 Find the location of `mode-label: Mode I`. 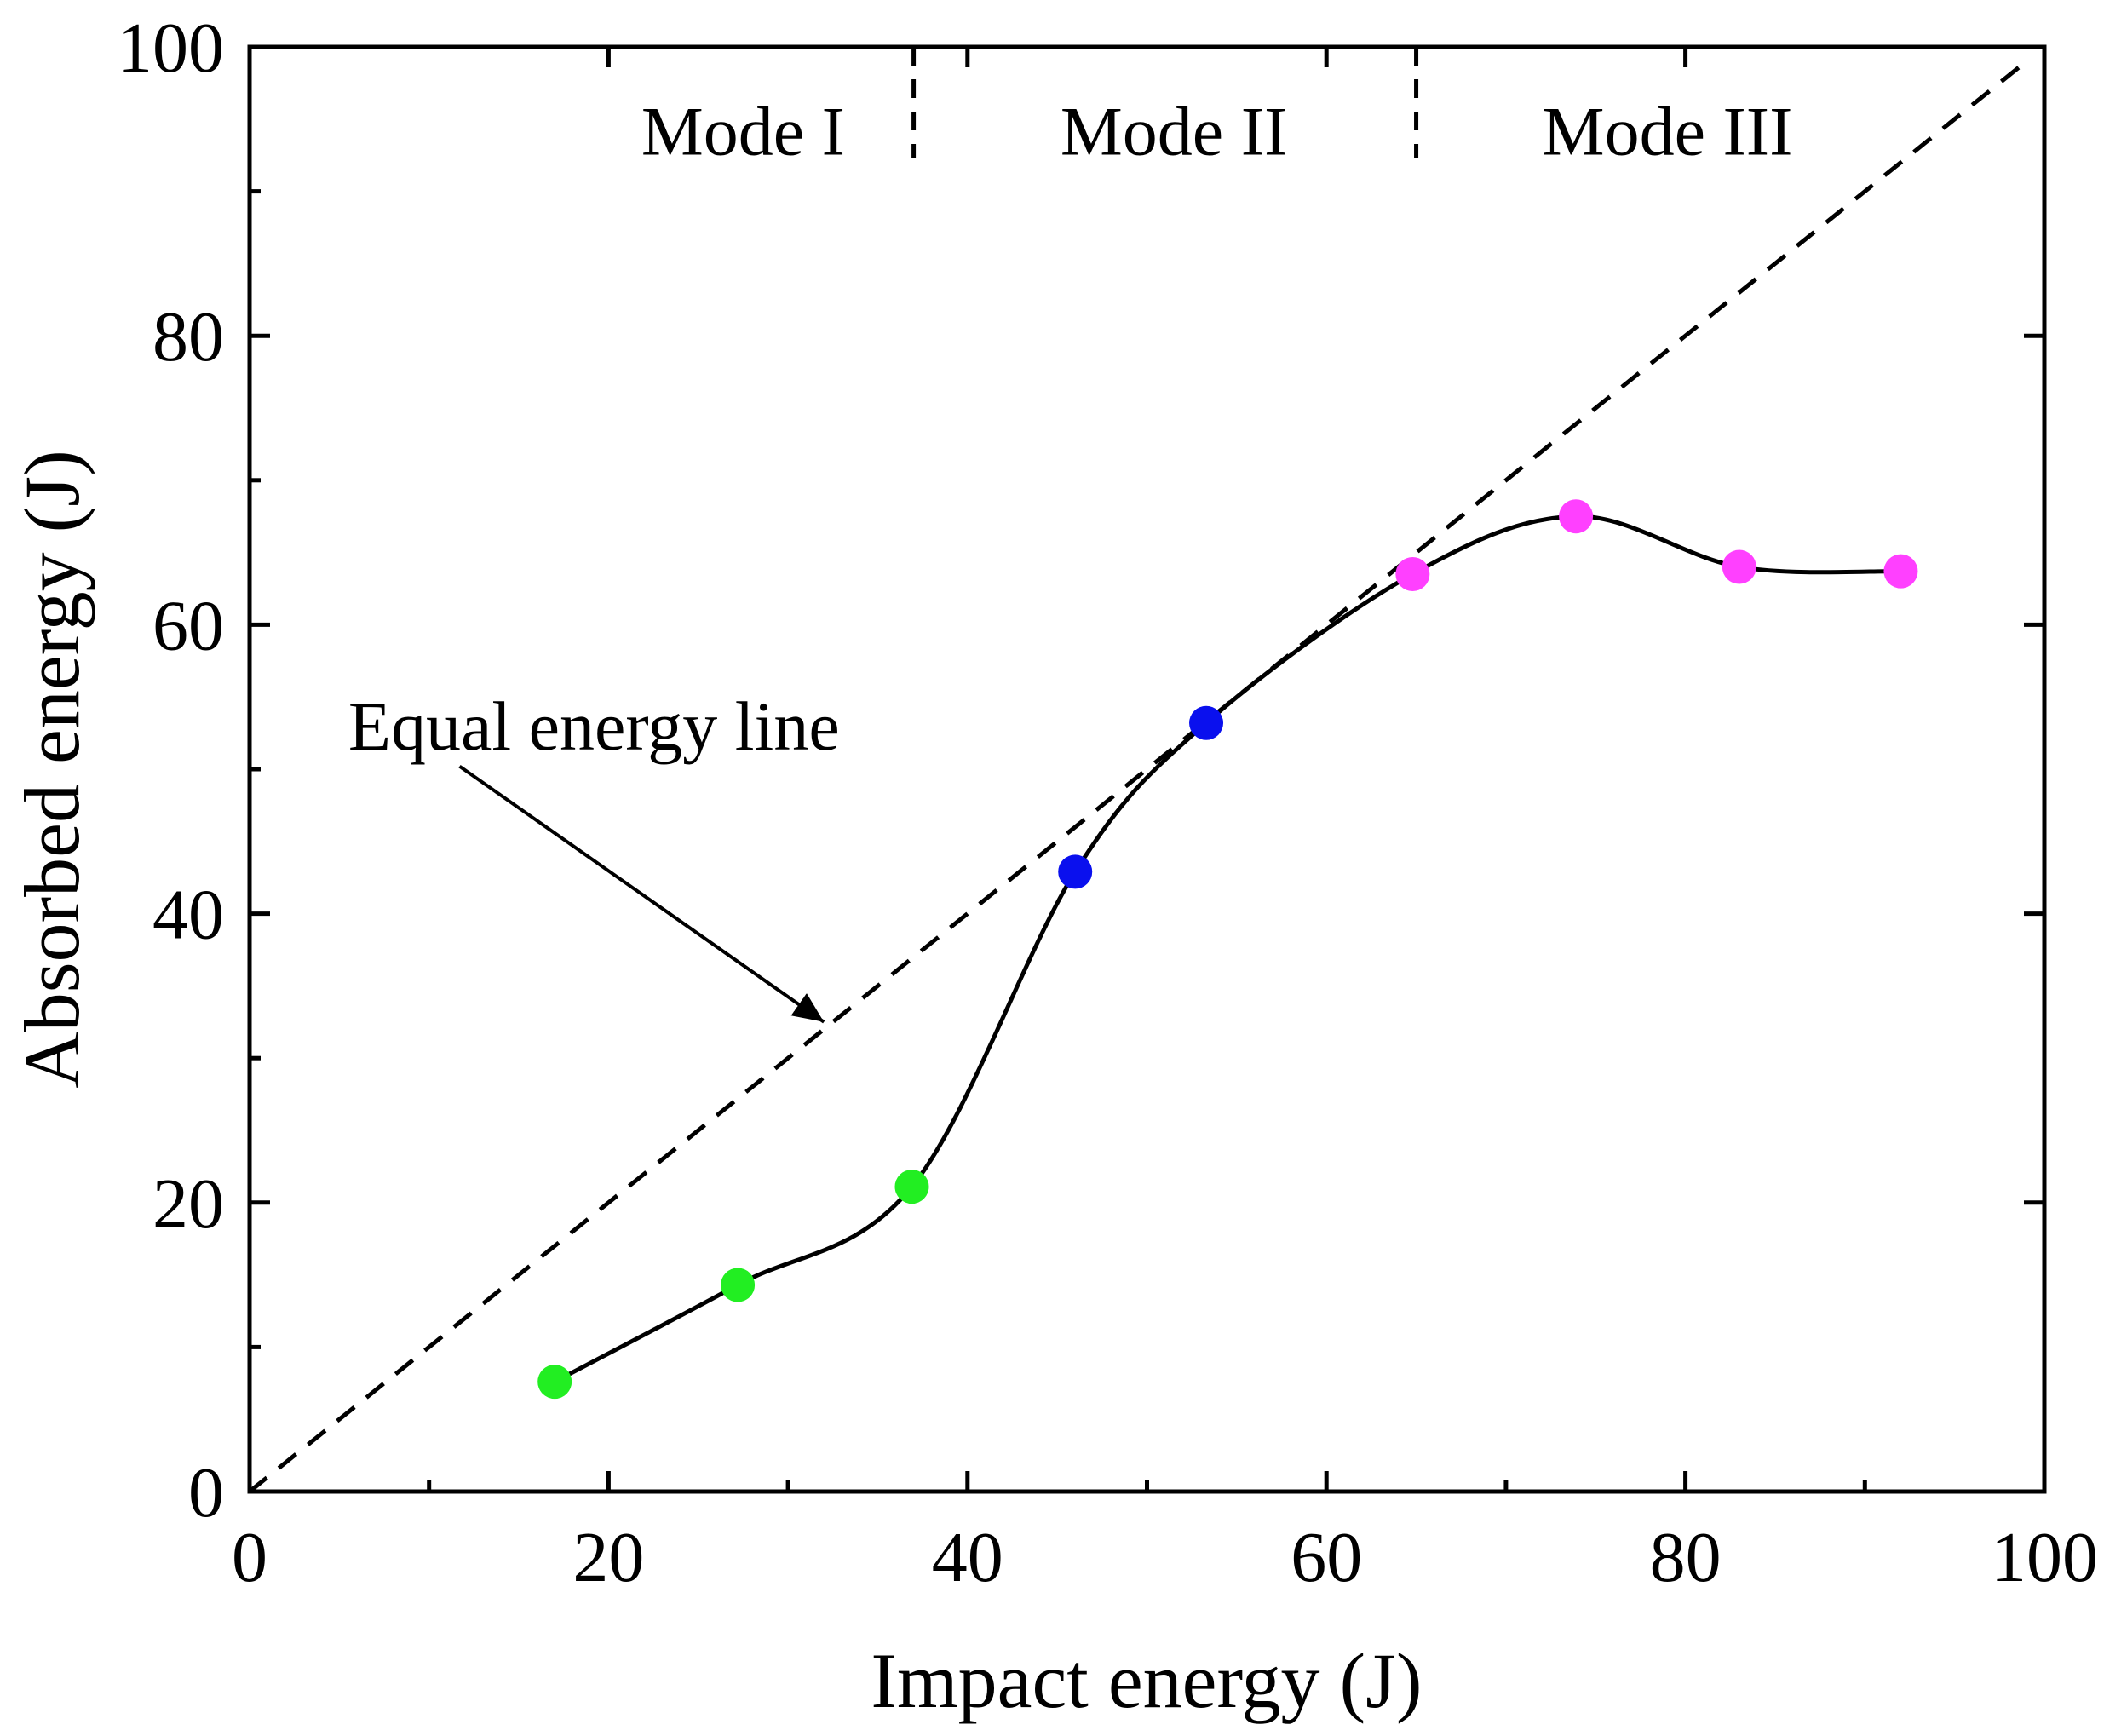

mode-label: Mode I is located at coordinates (743, 131).